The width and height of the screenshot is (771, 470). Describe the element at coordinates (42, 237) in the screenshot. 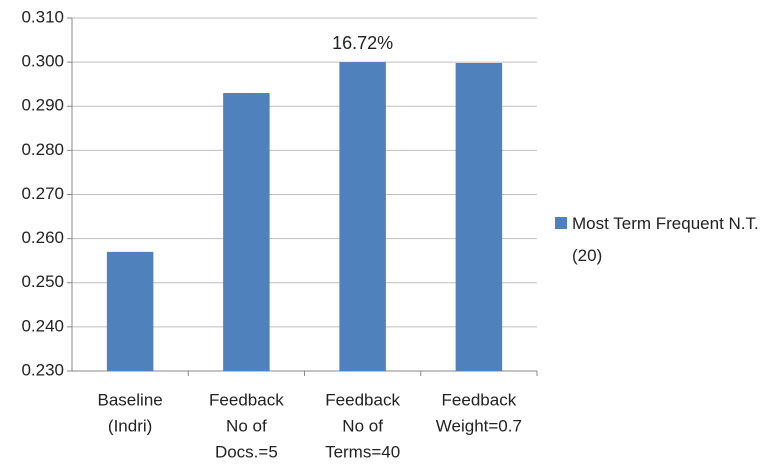

I see `y-tick-label: 0.260` at that location.